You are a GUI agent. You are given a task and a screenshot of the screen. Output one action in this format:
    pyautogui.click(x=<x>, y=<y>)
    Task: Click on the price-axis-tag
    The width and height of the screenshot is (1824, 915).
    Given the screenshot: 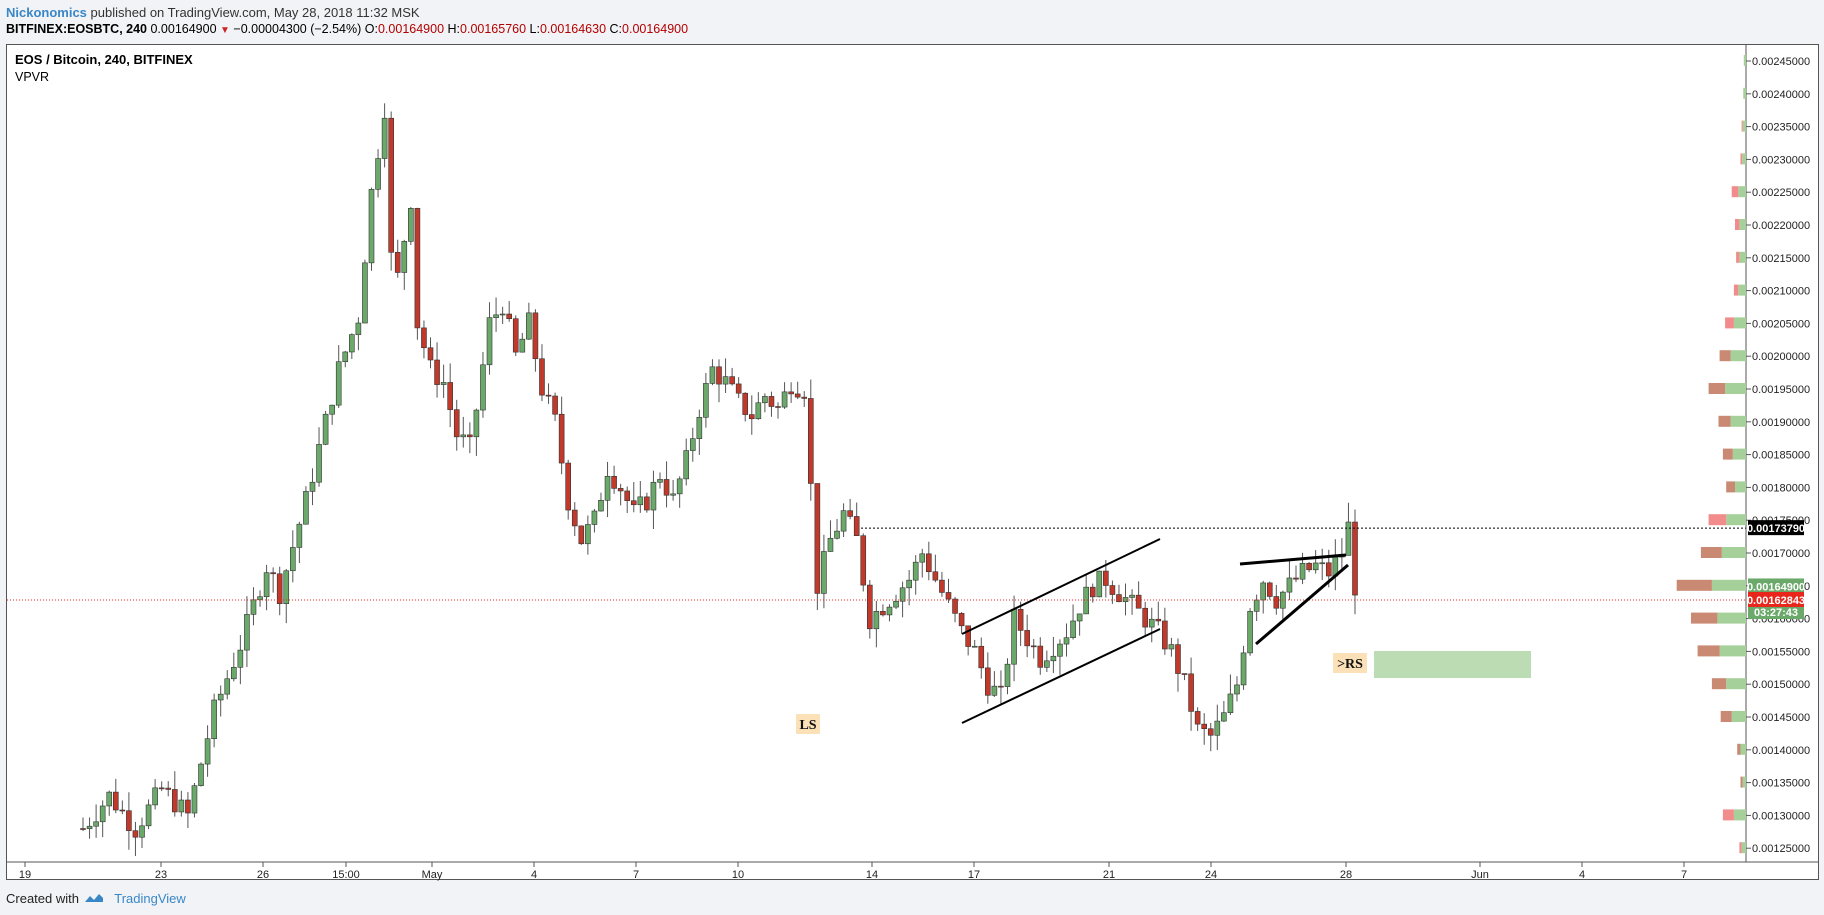 What is the action you would take?
    pyautogui.click(x=1776, y=599)
    